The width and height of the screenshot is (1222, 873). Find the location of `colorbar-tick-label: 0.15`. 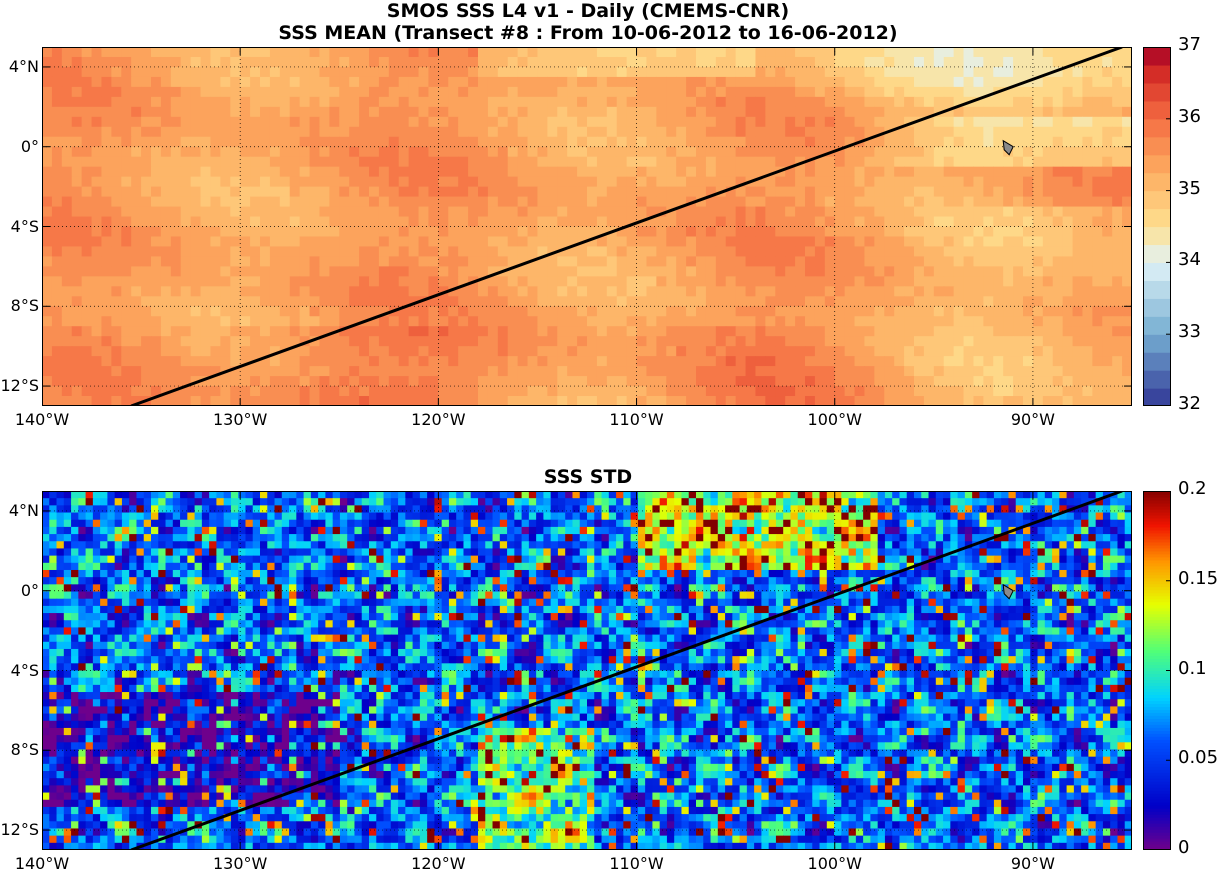

colorbar-tick-label: 0.15 is located at coordinates (1198, 579).